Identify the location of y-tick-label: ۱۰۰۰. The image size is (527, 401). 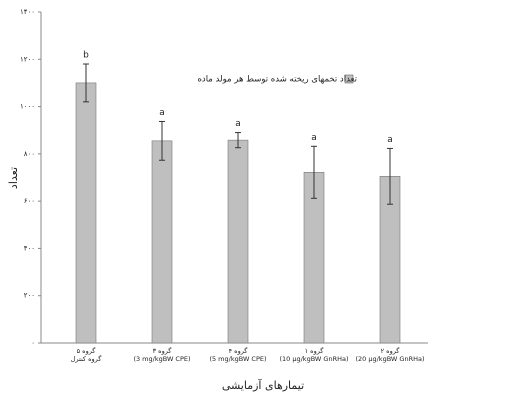
(27, 107).